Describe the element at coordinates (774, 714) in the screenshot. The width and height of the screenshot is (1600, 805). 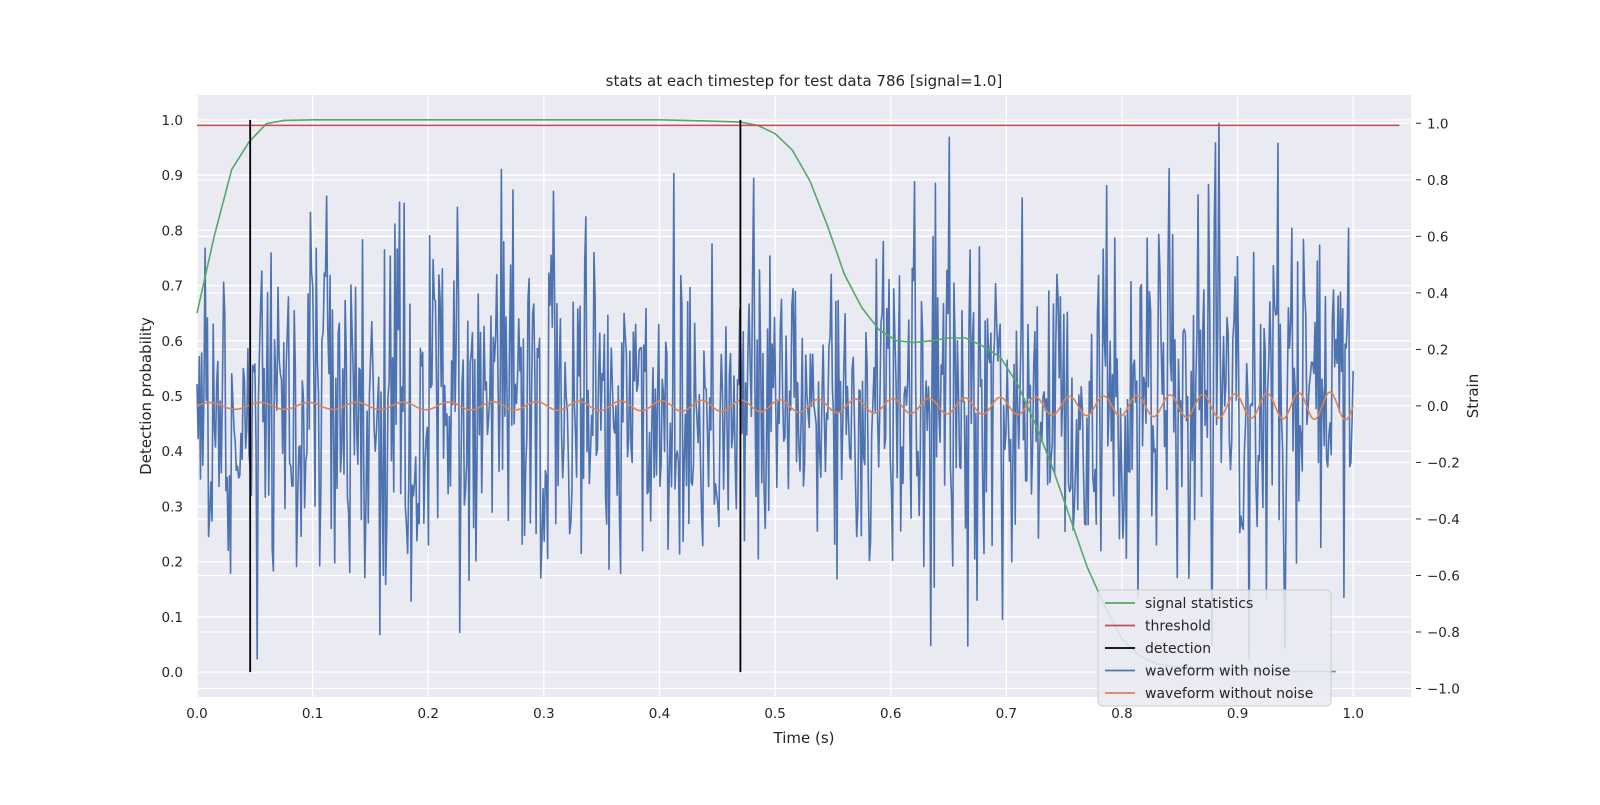
I see `x-tick-label: 0.5` at that location.